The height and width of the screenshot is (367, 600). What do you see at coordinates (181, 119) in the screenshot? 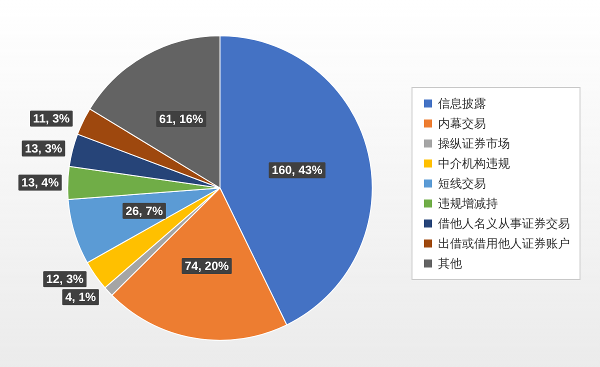
I see `data-label: 61, 16%` at bounding box center [181, 119].